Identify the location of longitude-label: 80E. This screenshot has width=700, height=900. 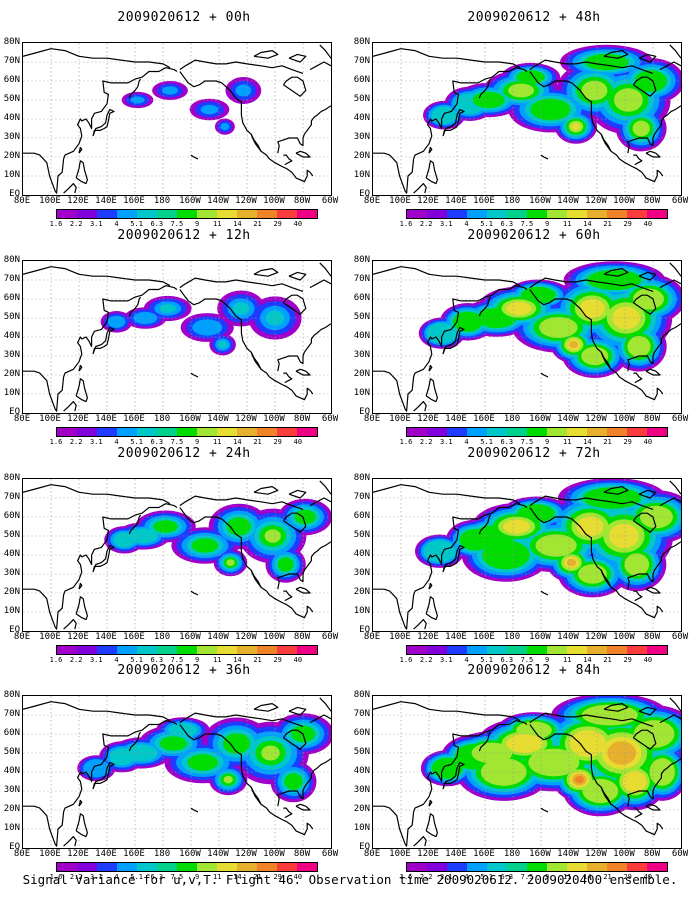
(372, 637).